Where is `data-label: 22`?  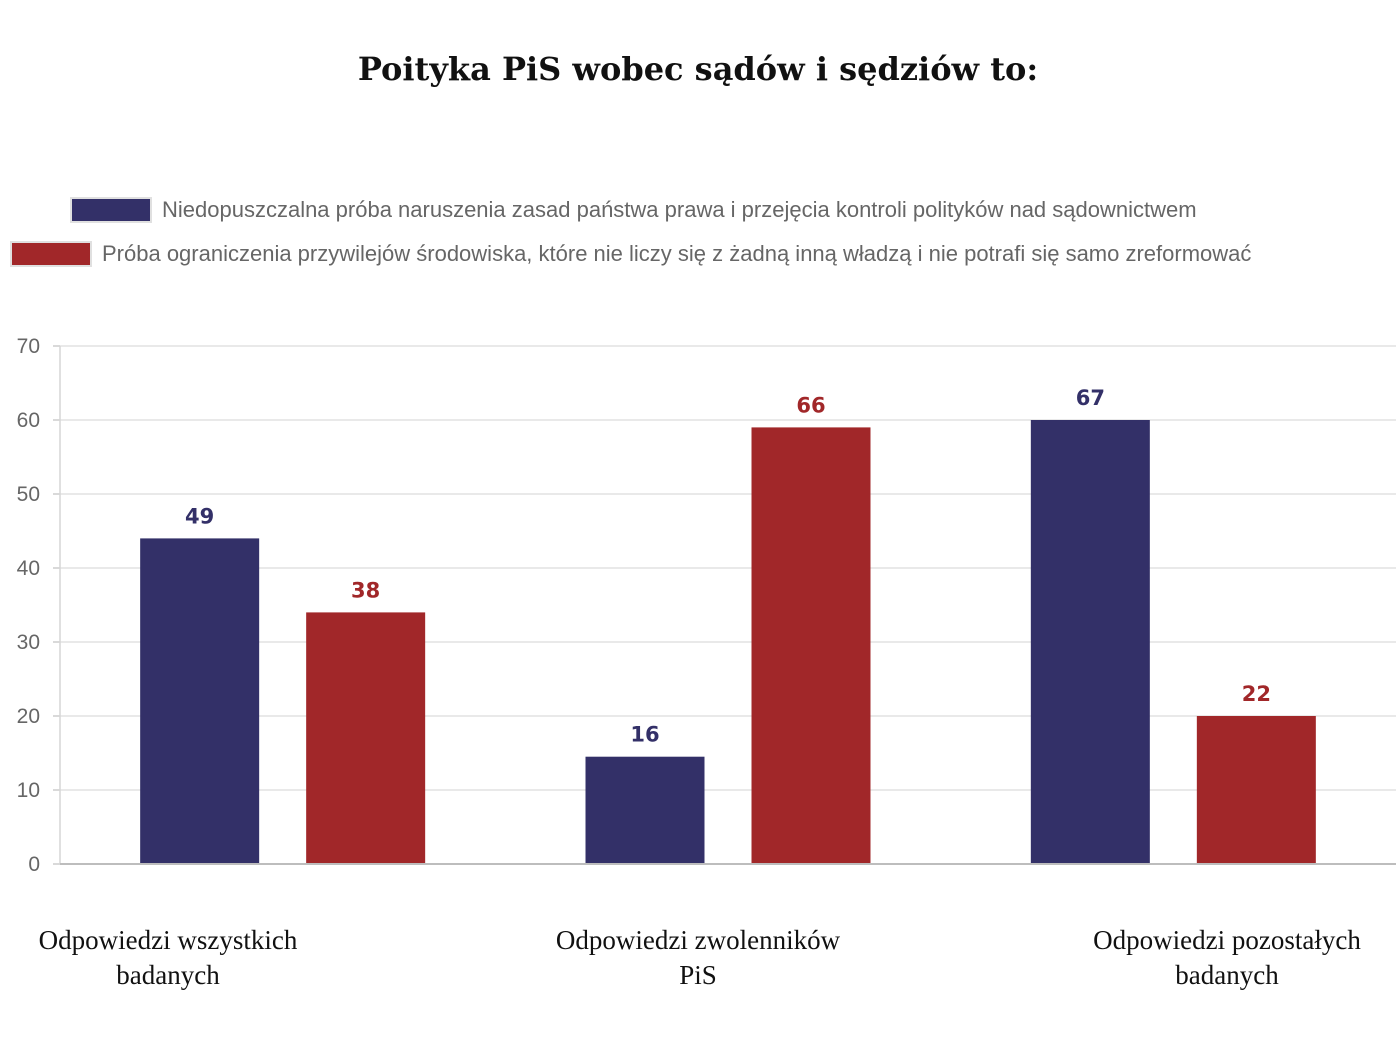 data-label: 22 is located at coordinates (1256, 694).